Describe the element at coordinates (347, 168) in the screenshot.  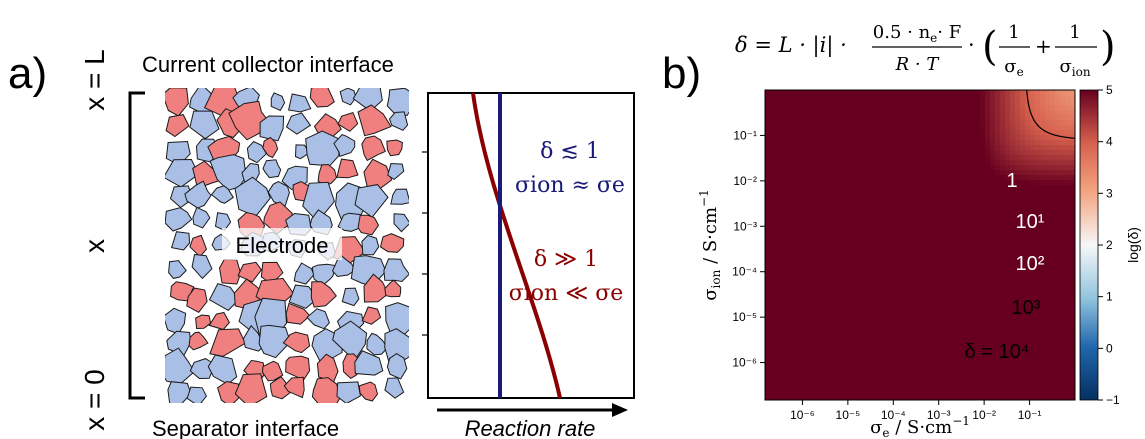
I see `active-particle` at that location.